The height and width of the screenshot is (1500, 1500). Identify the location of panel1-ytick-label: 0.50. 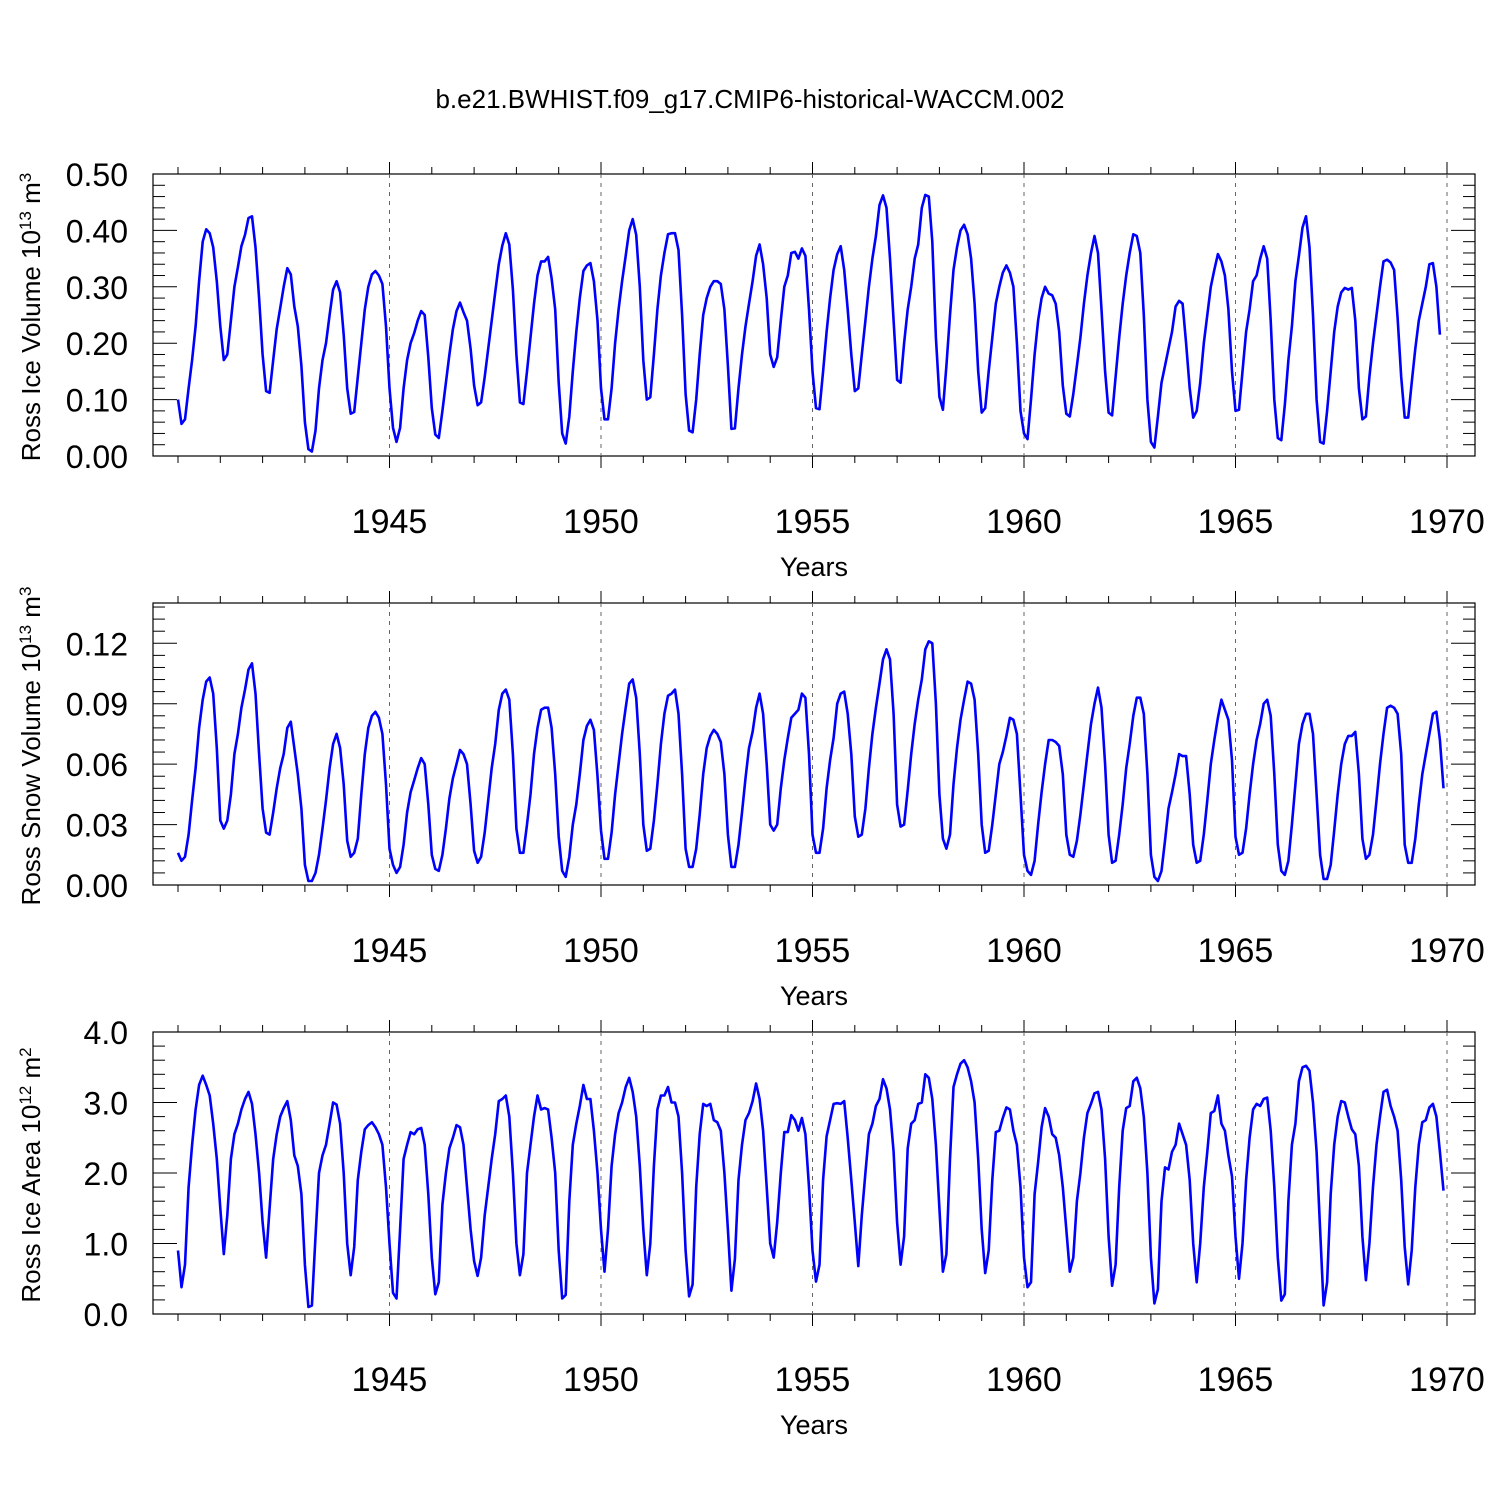
(97, 175).